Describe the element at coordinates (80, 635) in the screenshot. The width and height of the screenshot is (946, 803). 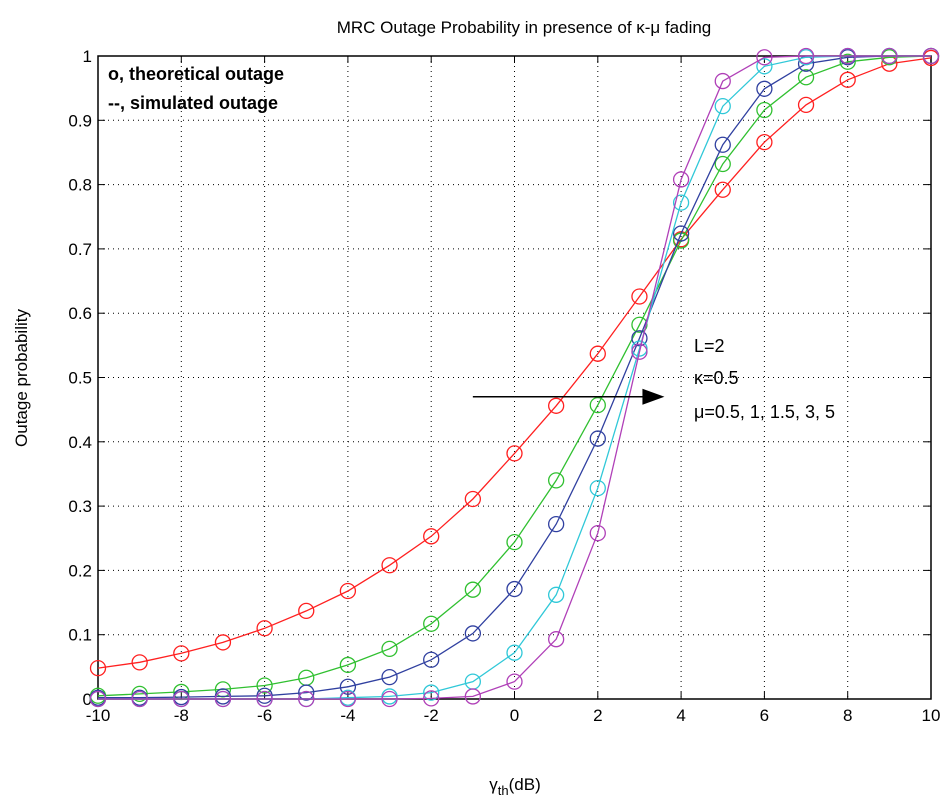
I see `y-tick-label: 0.1` at that location.